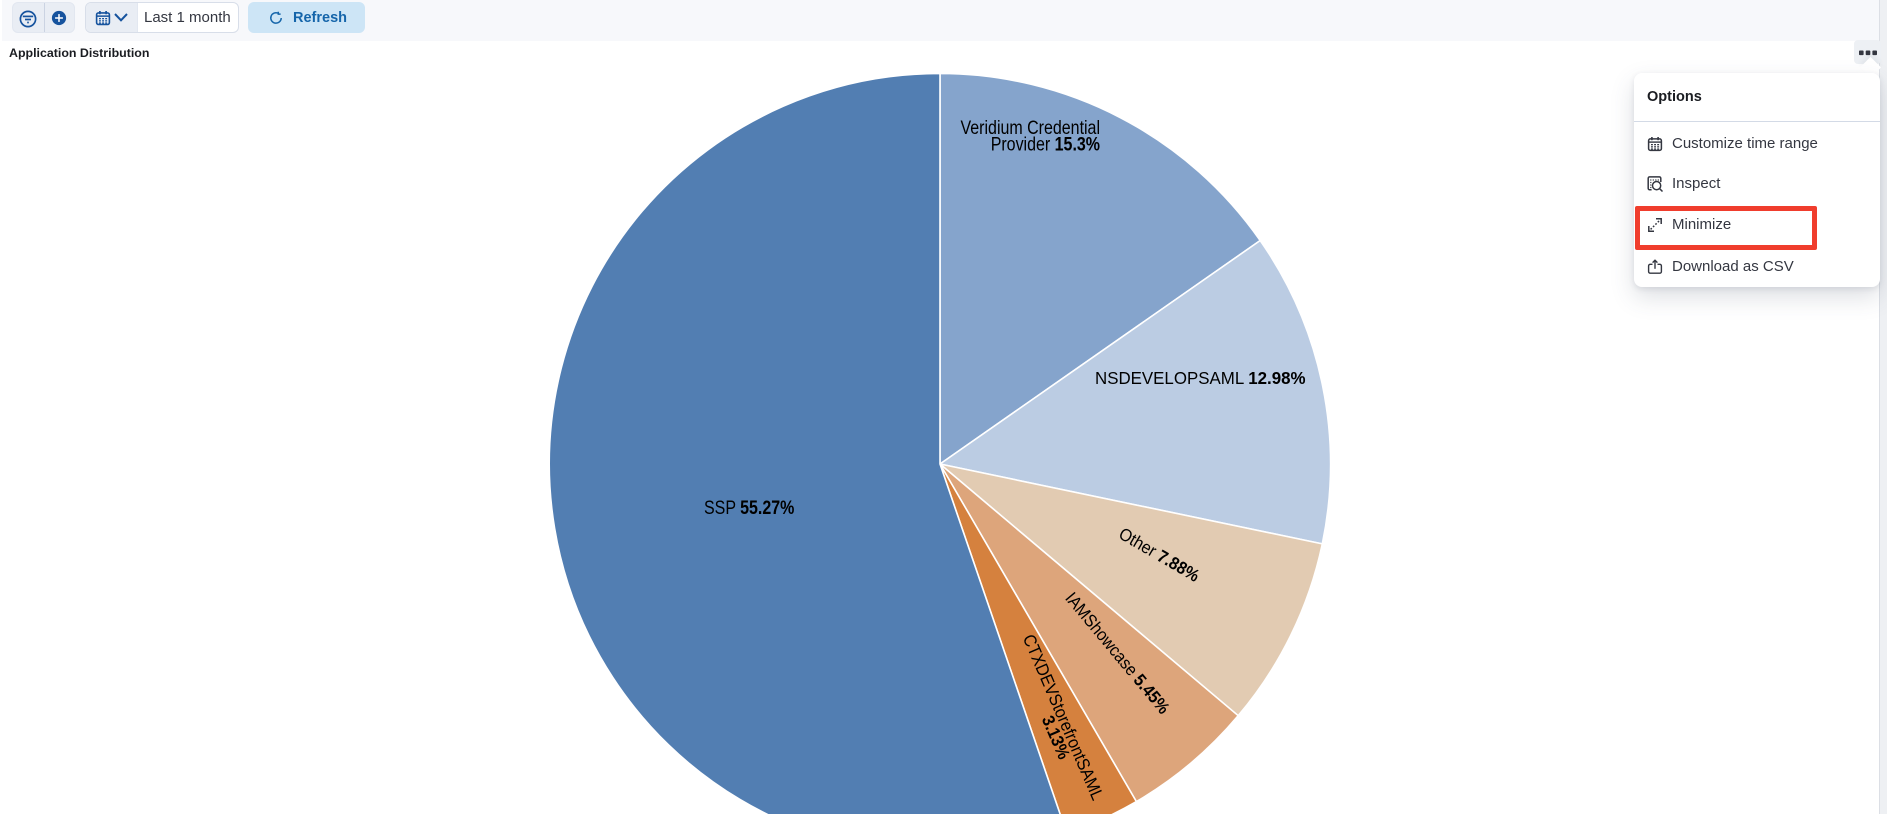 The image size is (1887, 814). I want to click on svg-text: SSP 55.27%, so click(749, 508).